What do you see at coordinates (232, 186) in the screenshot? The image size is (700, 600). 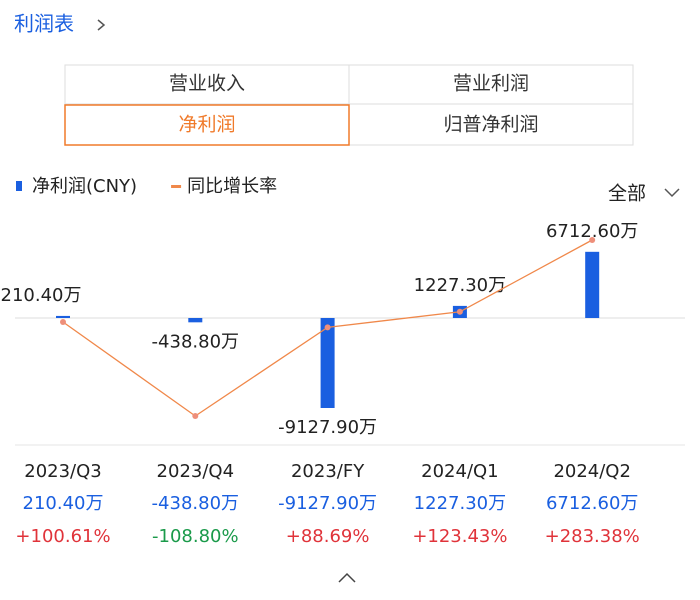 I see `legend-label: 同比增长率` at bounding box center [232, 186].